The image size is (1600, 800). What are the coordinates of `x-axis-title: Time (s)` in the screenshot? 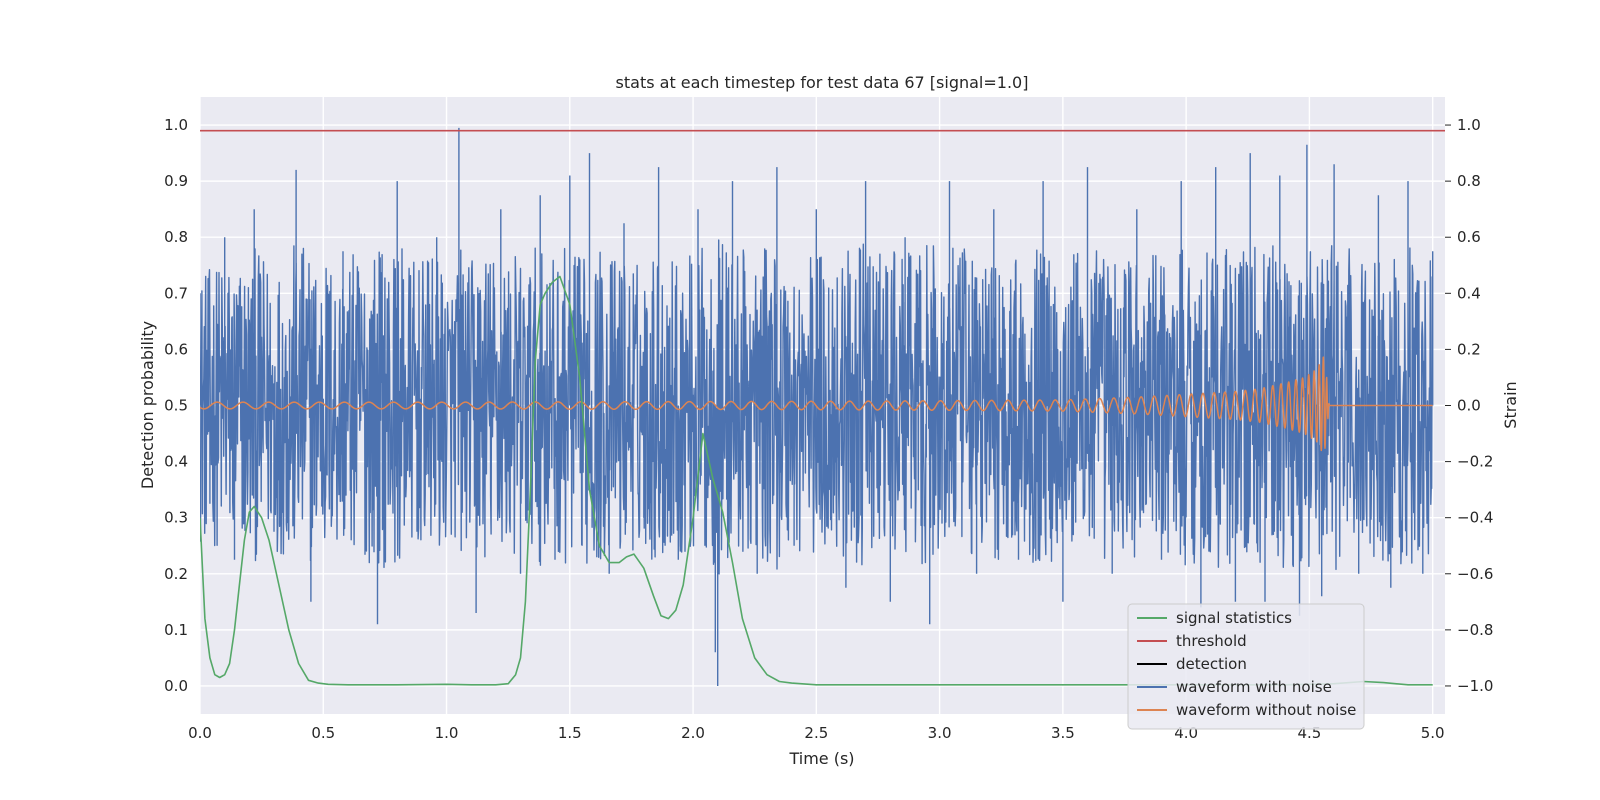 It's located at (821, 758).